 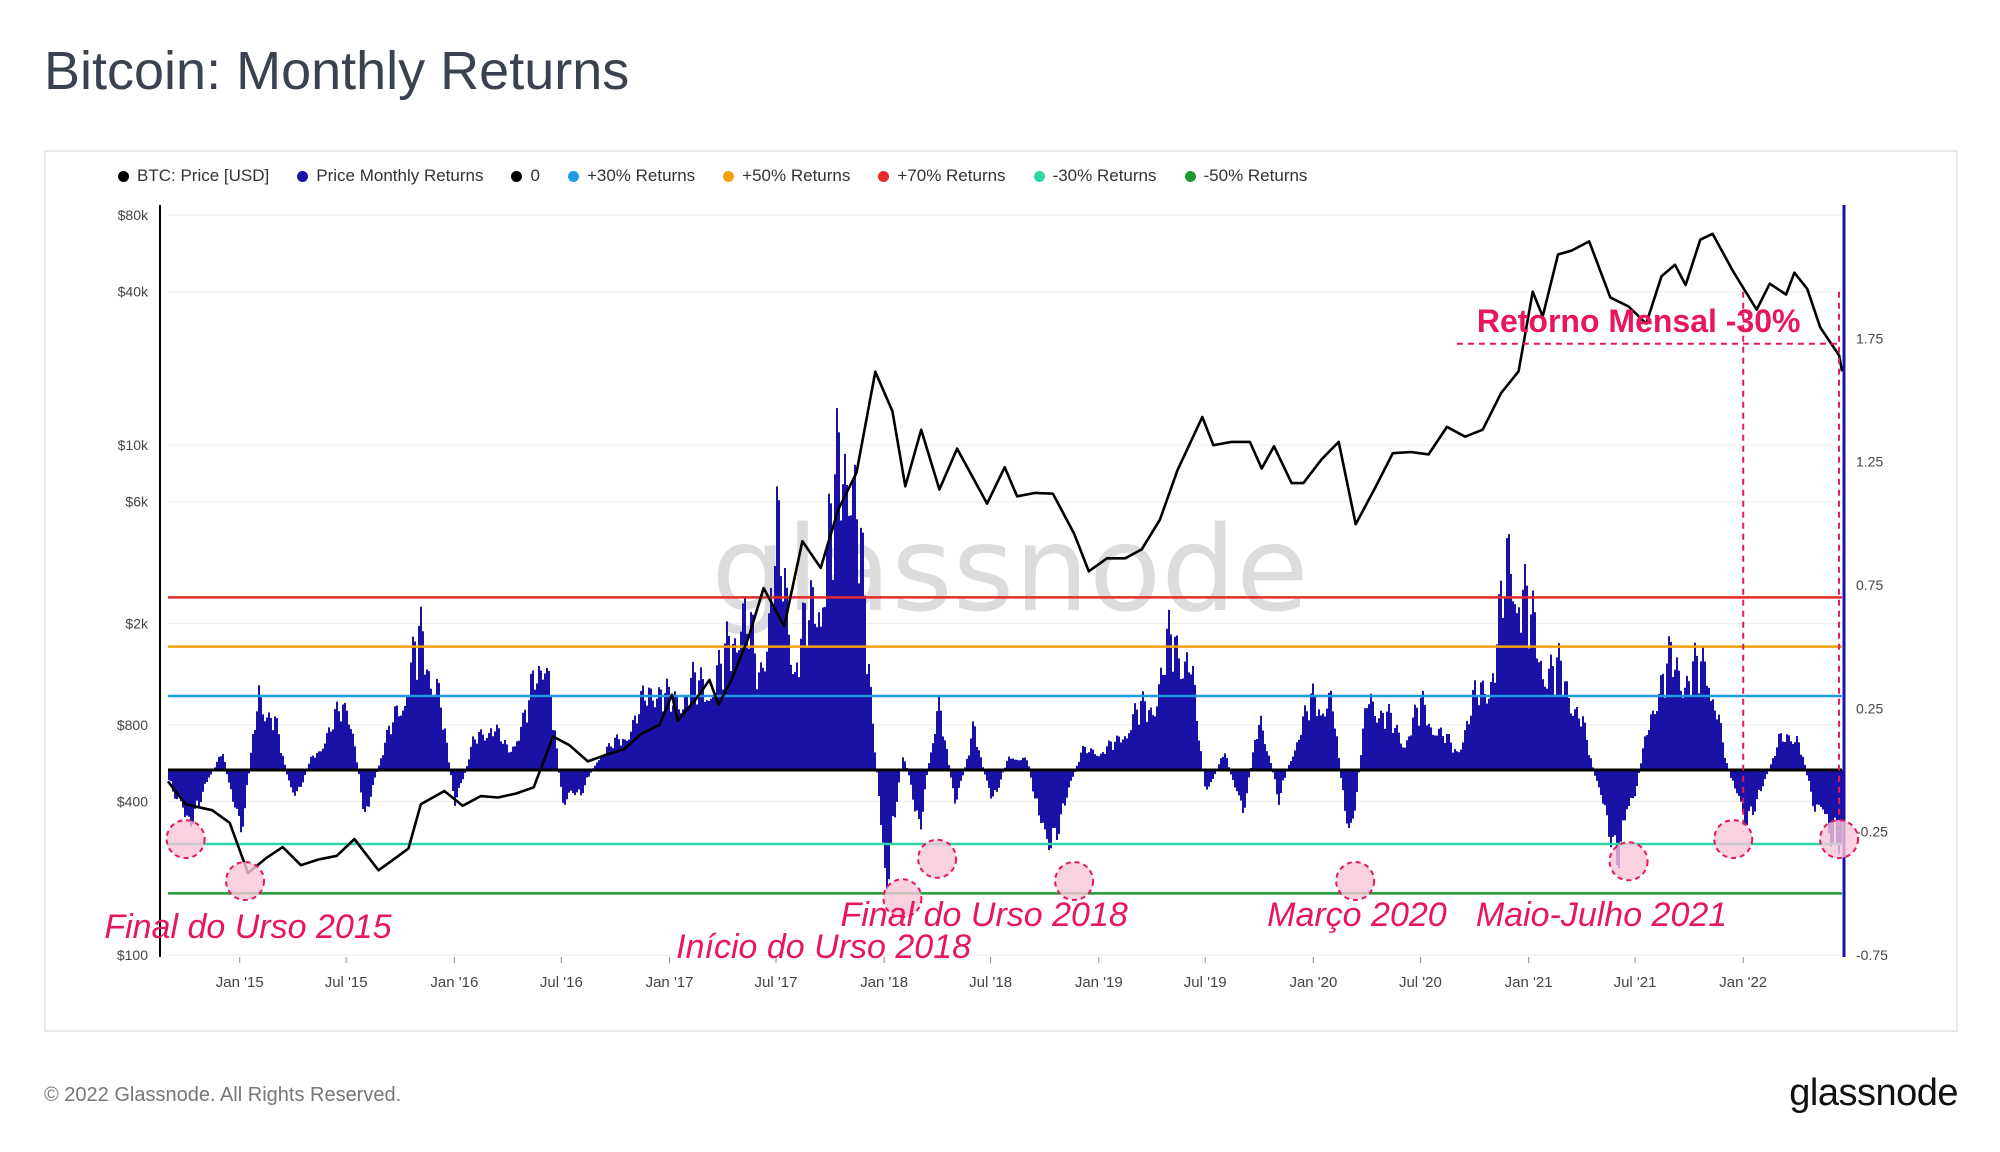 What do you see at coordinates (193, 176) in the screenshot?
I see `legend-item: BTC: Price [USD]` at bounding box center [193, 176].